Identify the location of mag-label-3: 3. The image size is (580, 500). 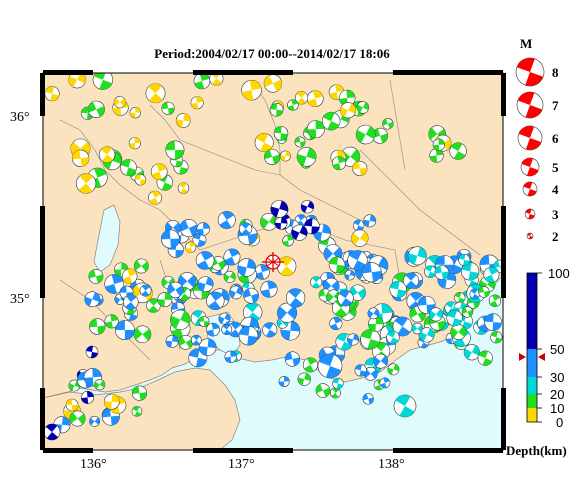
(555, 214).